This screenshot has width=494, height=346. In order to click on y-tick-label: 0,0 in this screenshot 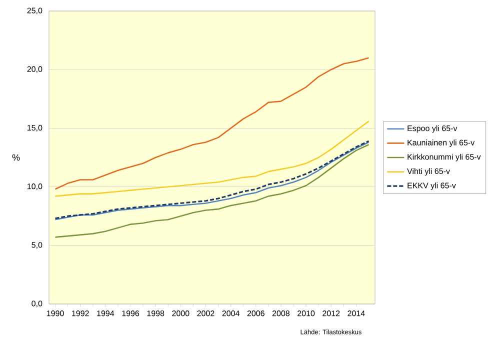, I will do `click(37, 304)`.